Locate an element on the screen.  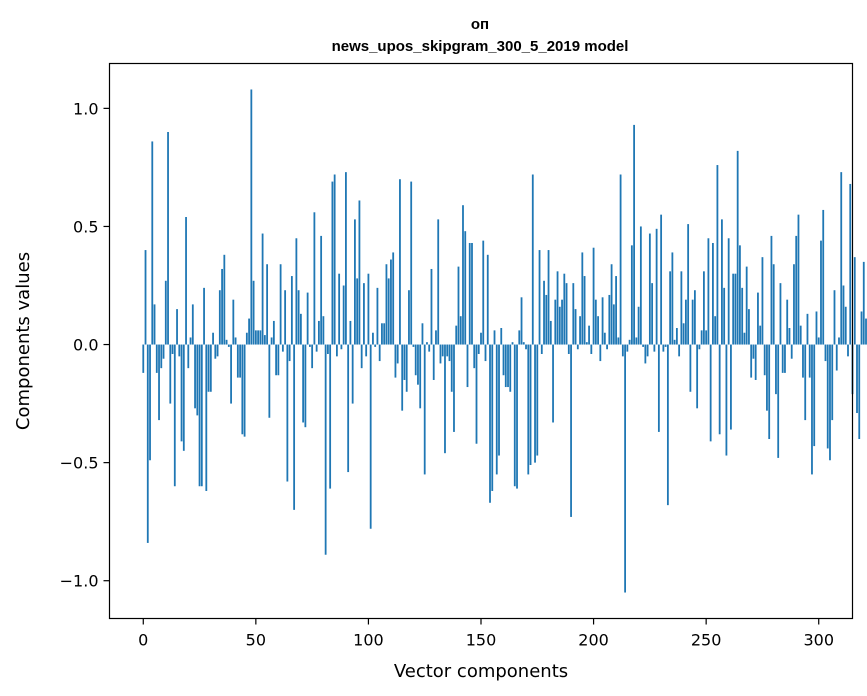
y-tick-label: −0.5 is located at coordinates (79, 463).